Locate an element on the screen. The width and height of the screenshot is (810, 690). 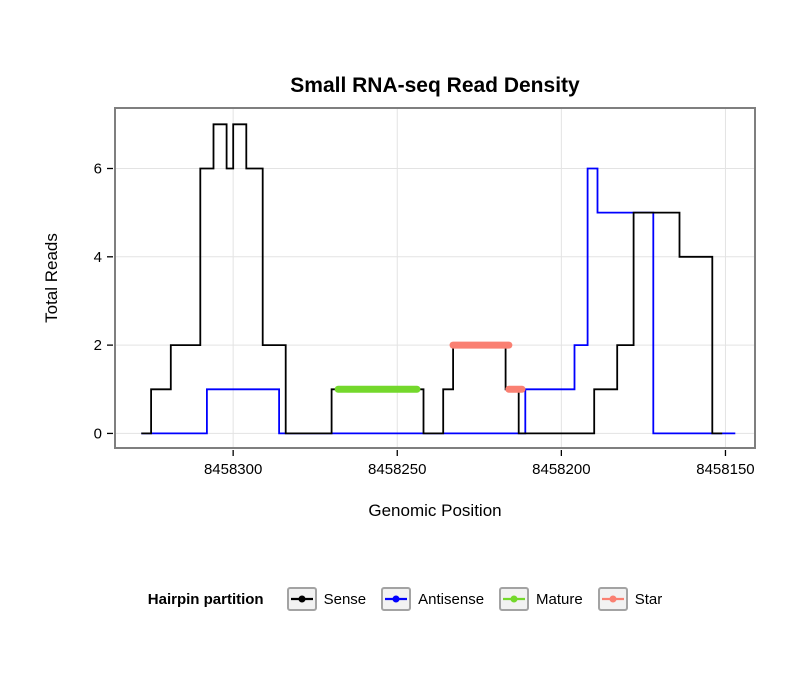
legend-key-sense is located at coordinates (301, 599).